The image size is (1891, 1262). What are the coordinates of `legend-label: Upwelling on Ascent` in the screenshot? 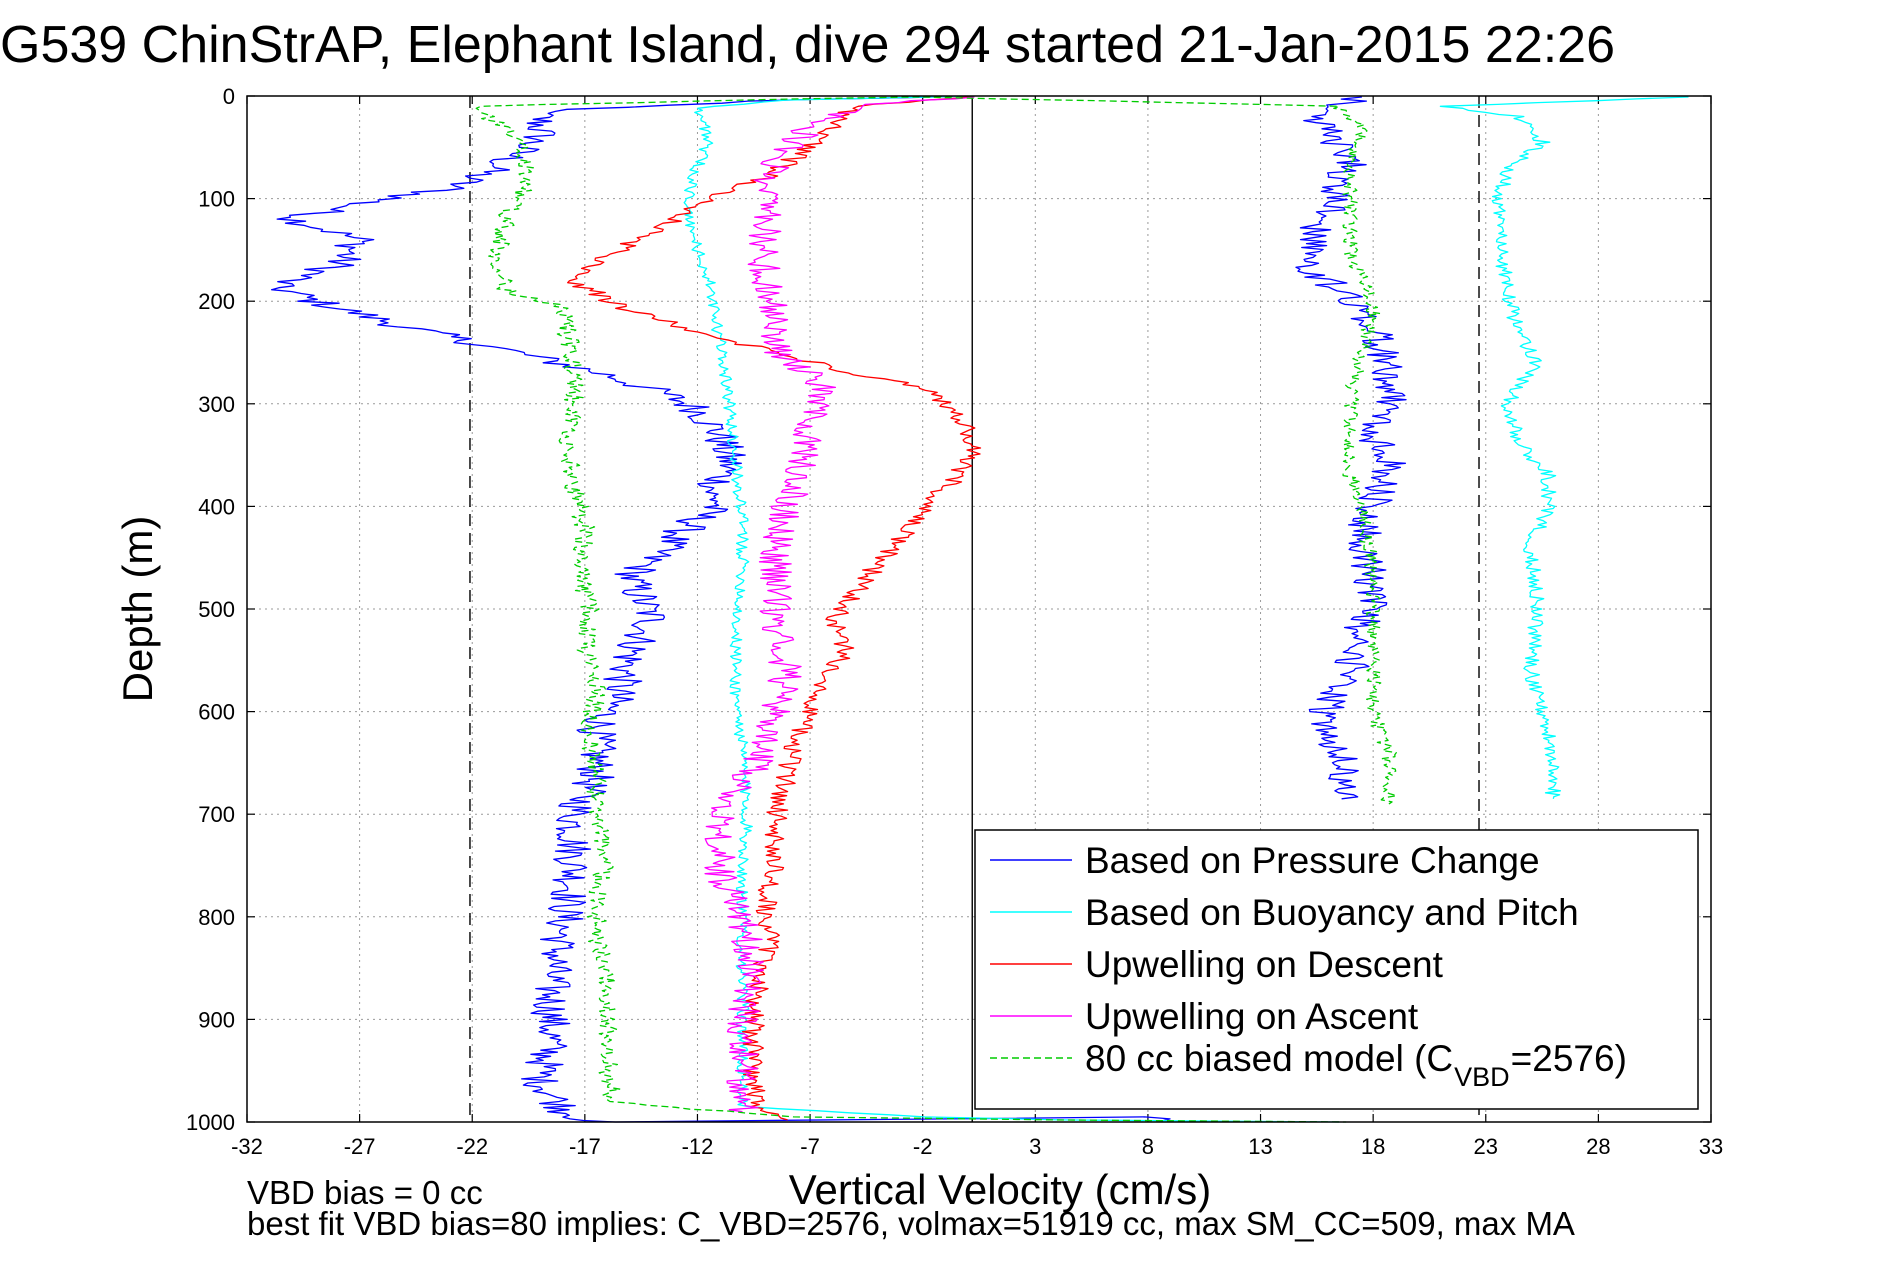 It's located at (1252, 1016).